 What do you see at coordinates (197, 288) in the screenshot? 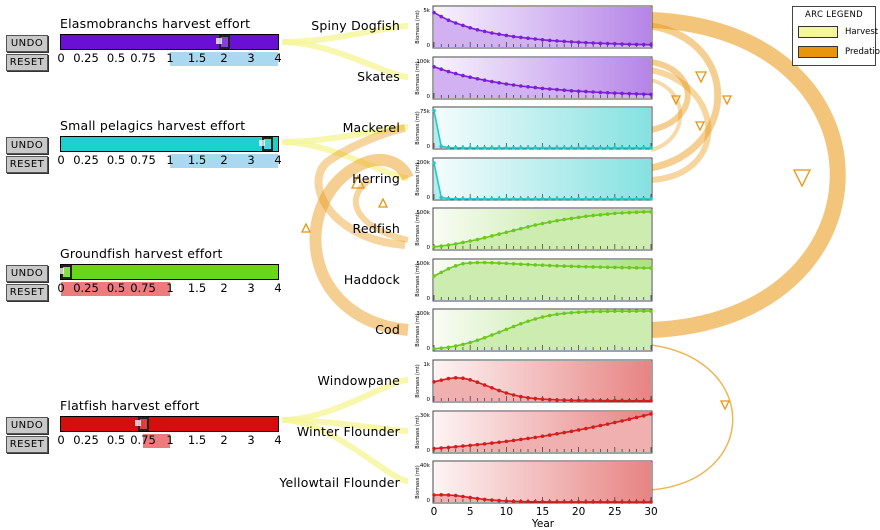
I see `slider-tick-label: 1.5` at bounding box center [197, 288].